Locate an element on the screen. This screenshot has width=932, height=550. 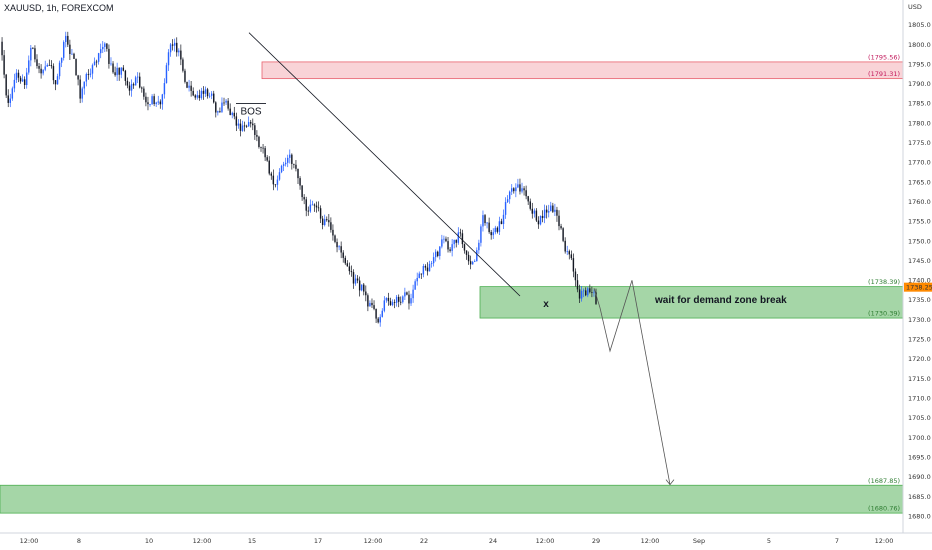
price-tick-label: 1720.0 is located at coordinates (919, 359).